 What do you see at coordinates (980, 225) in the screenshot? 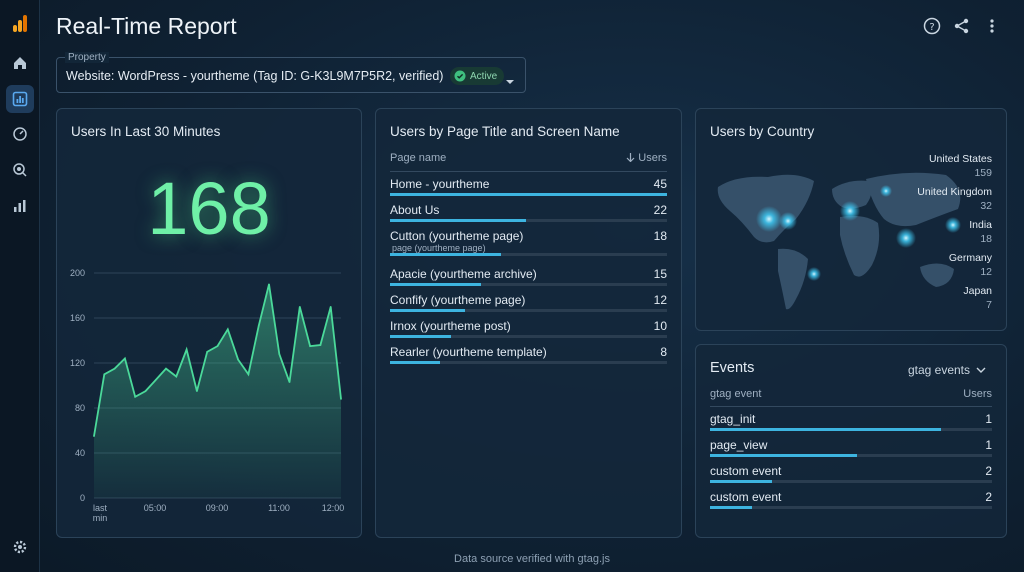
I see `country-name: India` at bounding box center [980, 225].